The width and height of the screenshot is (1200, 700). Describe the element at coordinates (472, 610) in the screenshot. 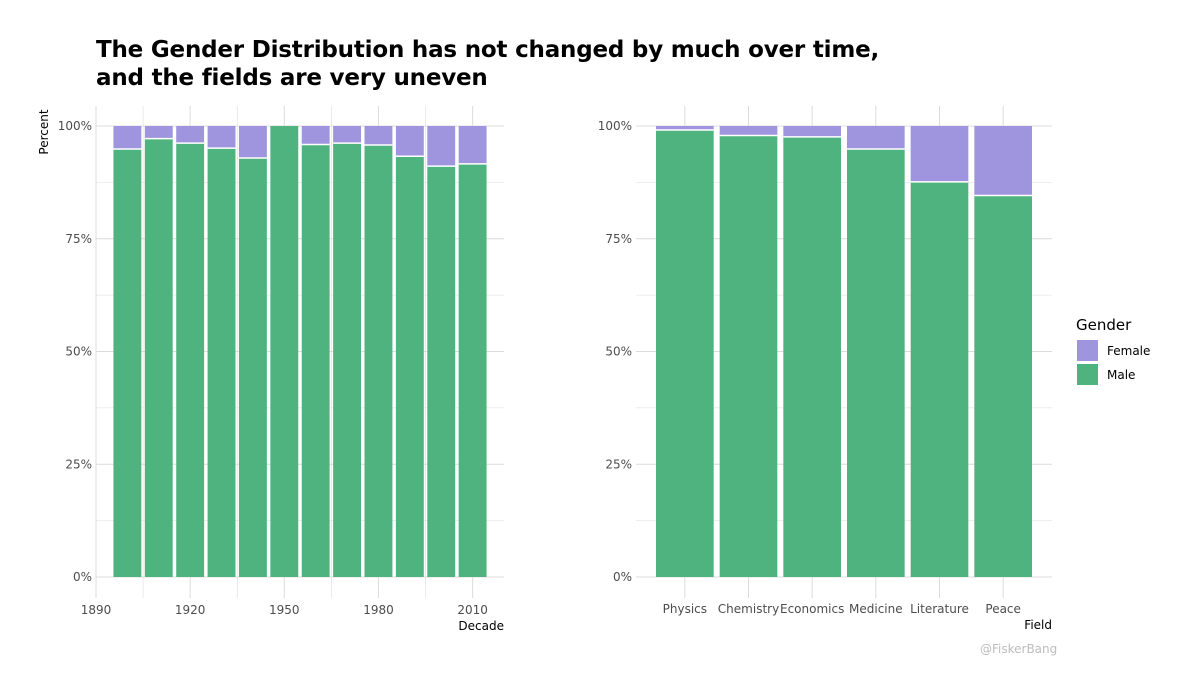

I see `x-tick-label: 2010` at that location.